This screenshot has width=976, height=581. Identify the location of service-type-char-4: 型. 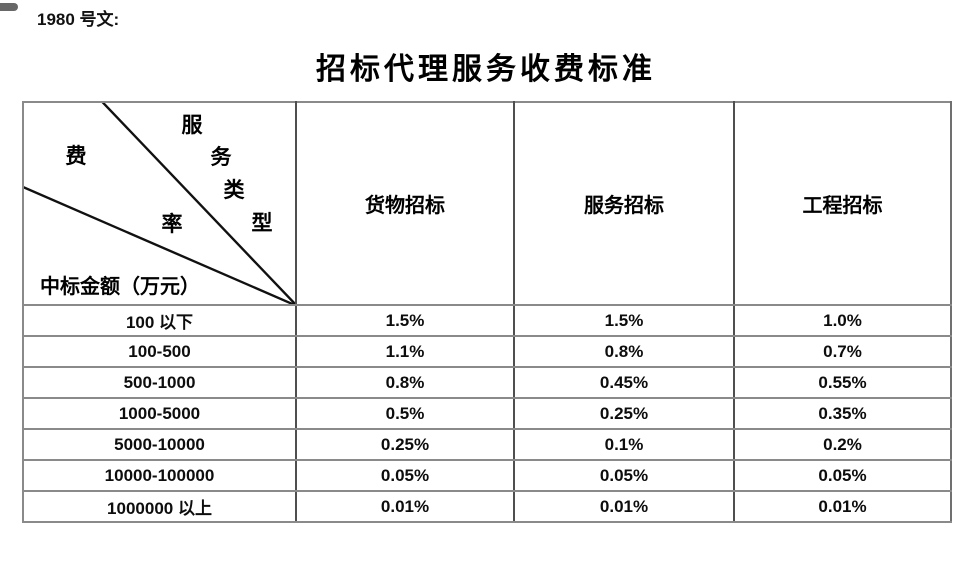
(262, 223).